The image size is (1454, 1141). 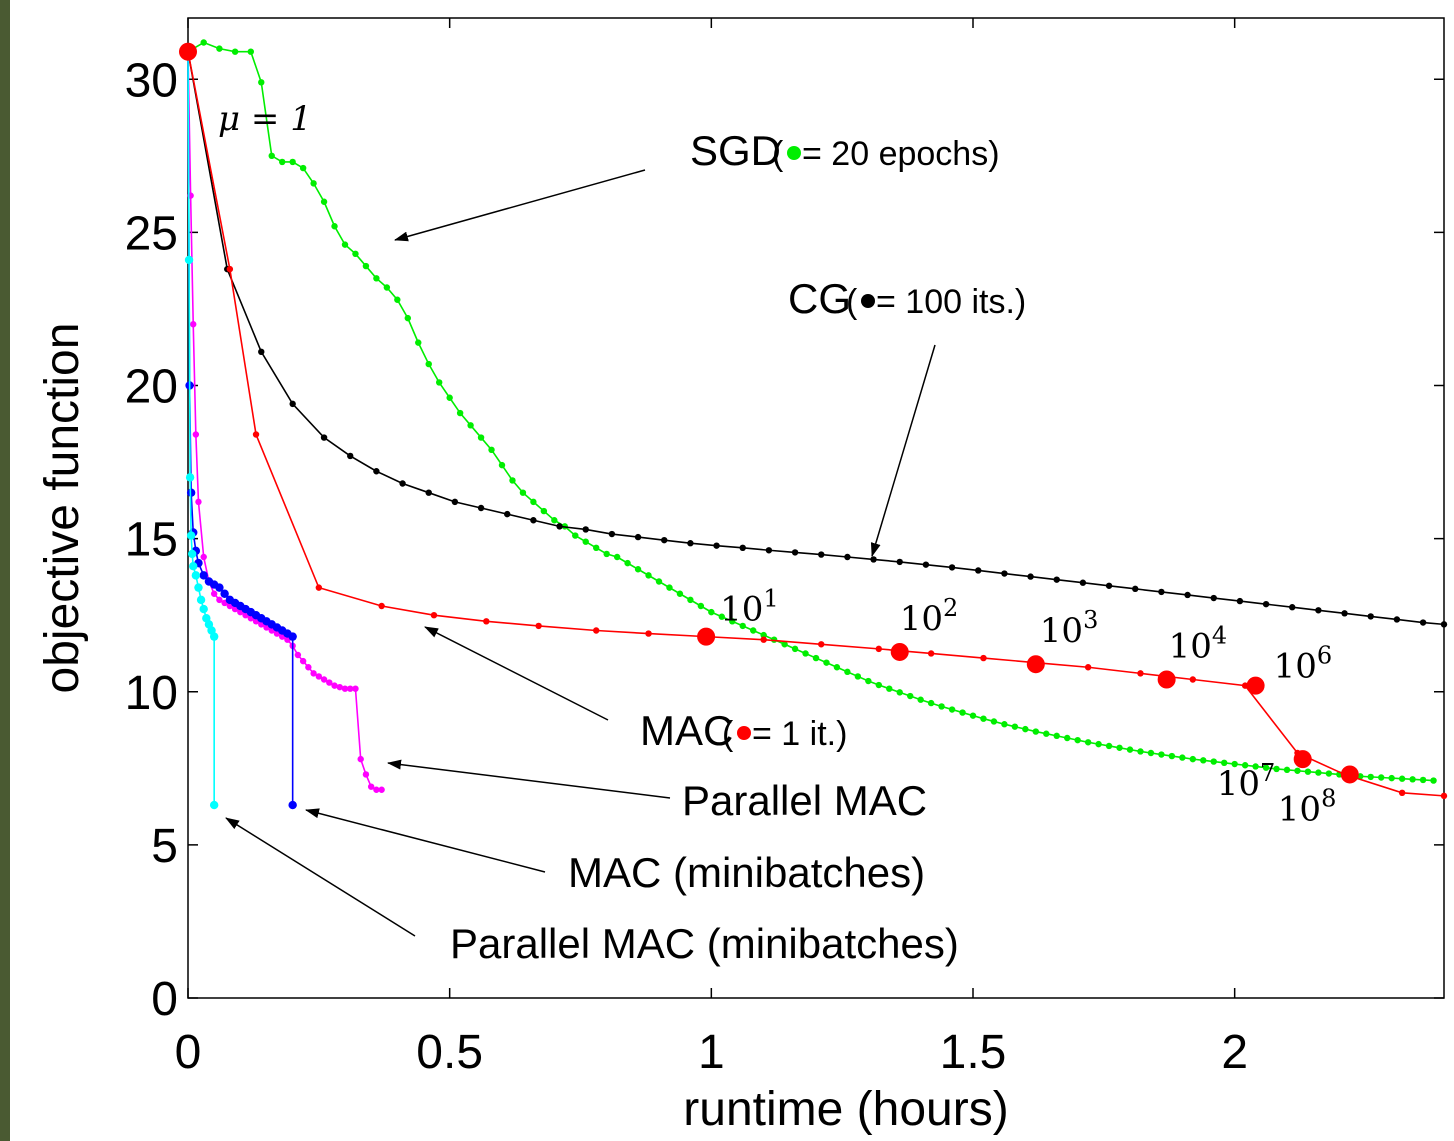 I want to click on parallel-mac-minibatches-annotation: Parallel MAC (minibatches), so click(x=704, y=943).